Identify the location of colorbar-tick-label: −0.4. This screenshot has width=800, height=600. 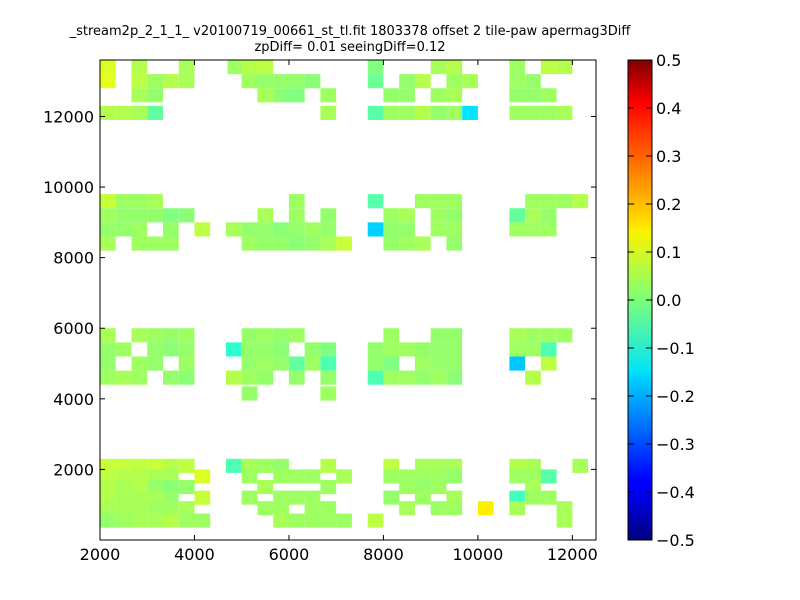
(675, 492).